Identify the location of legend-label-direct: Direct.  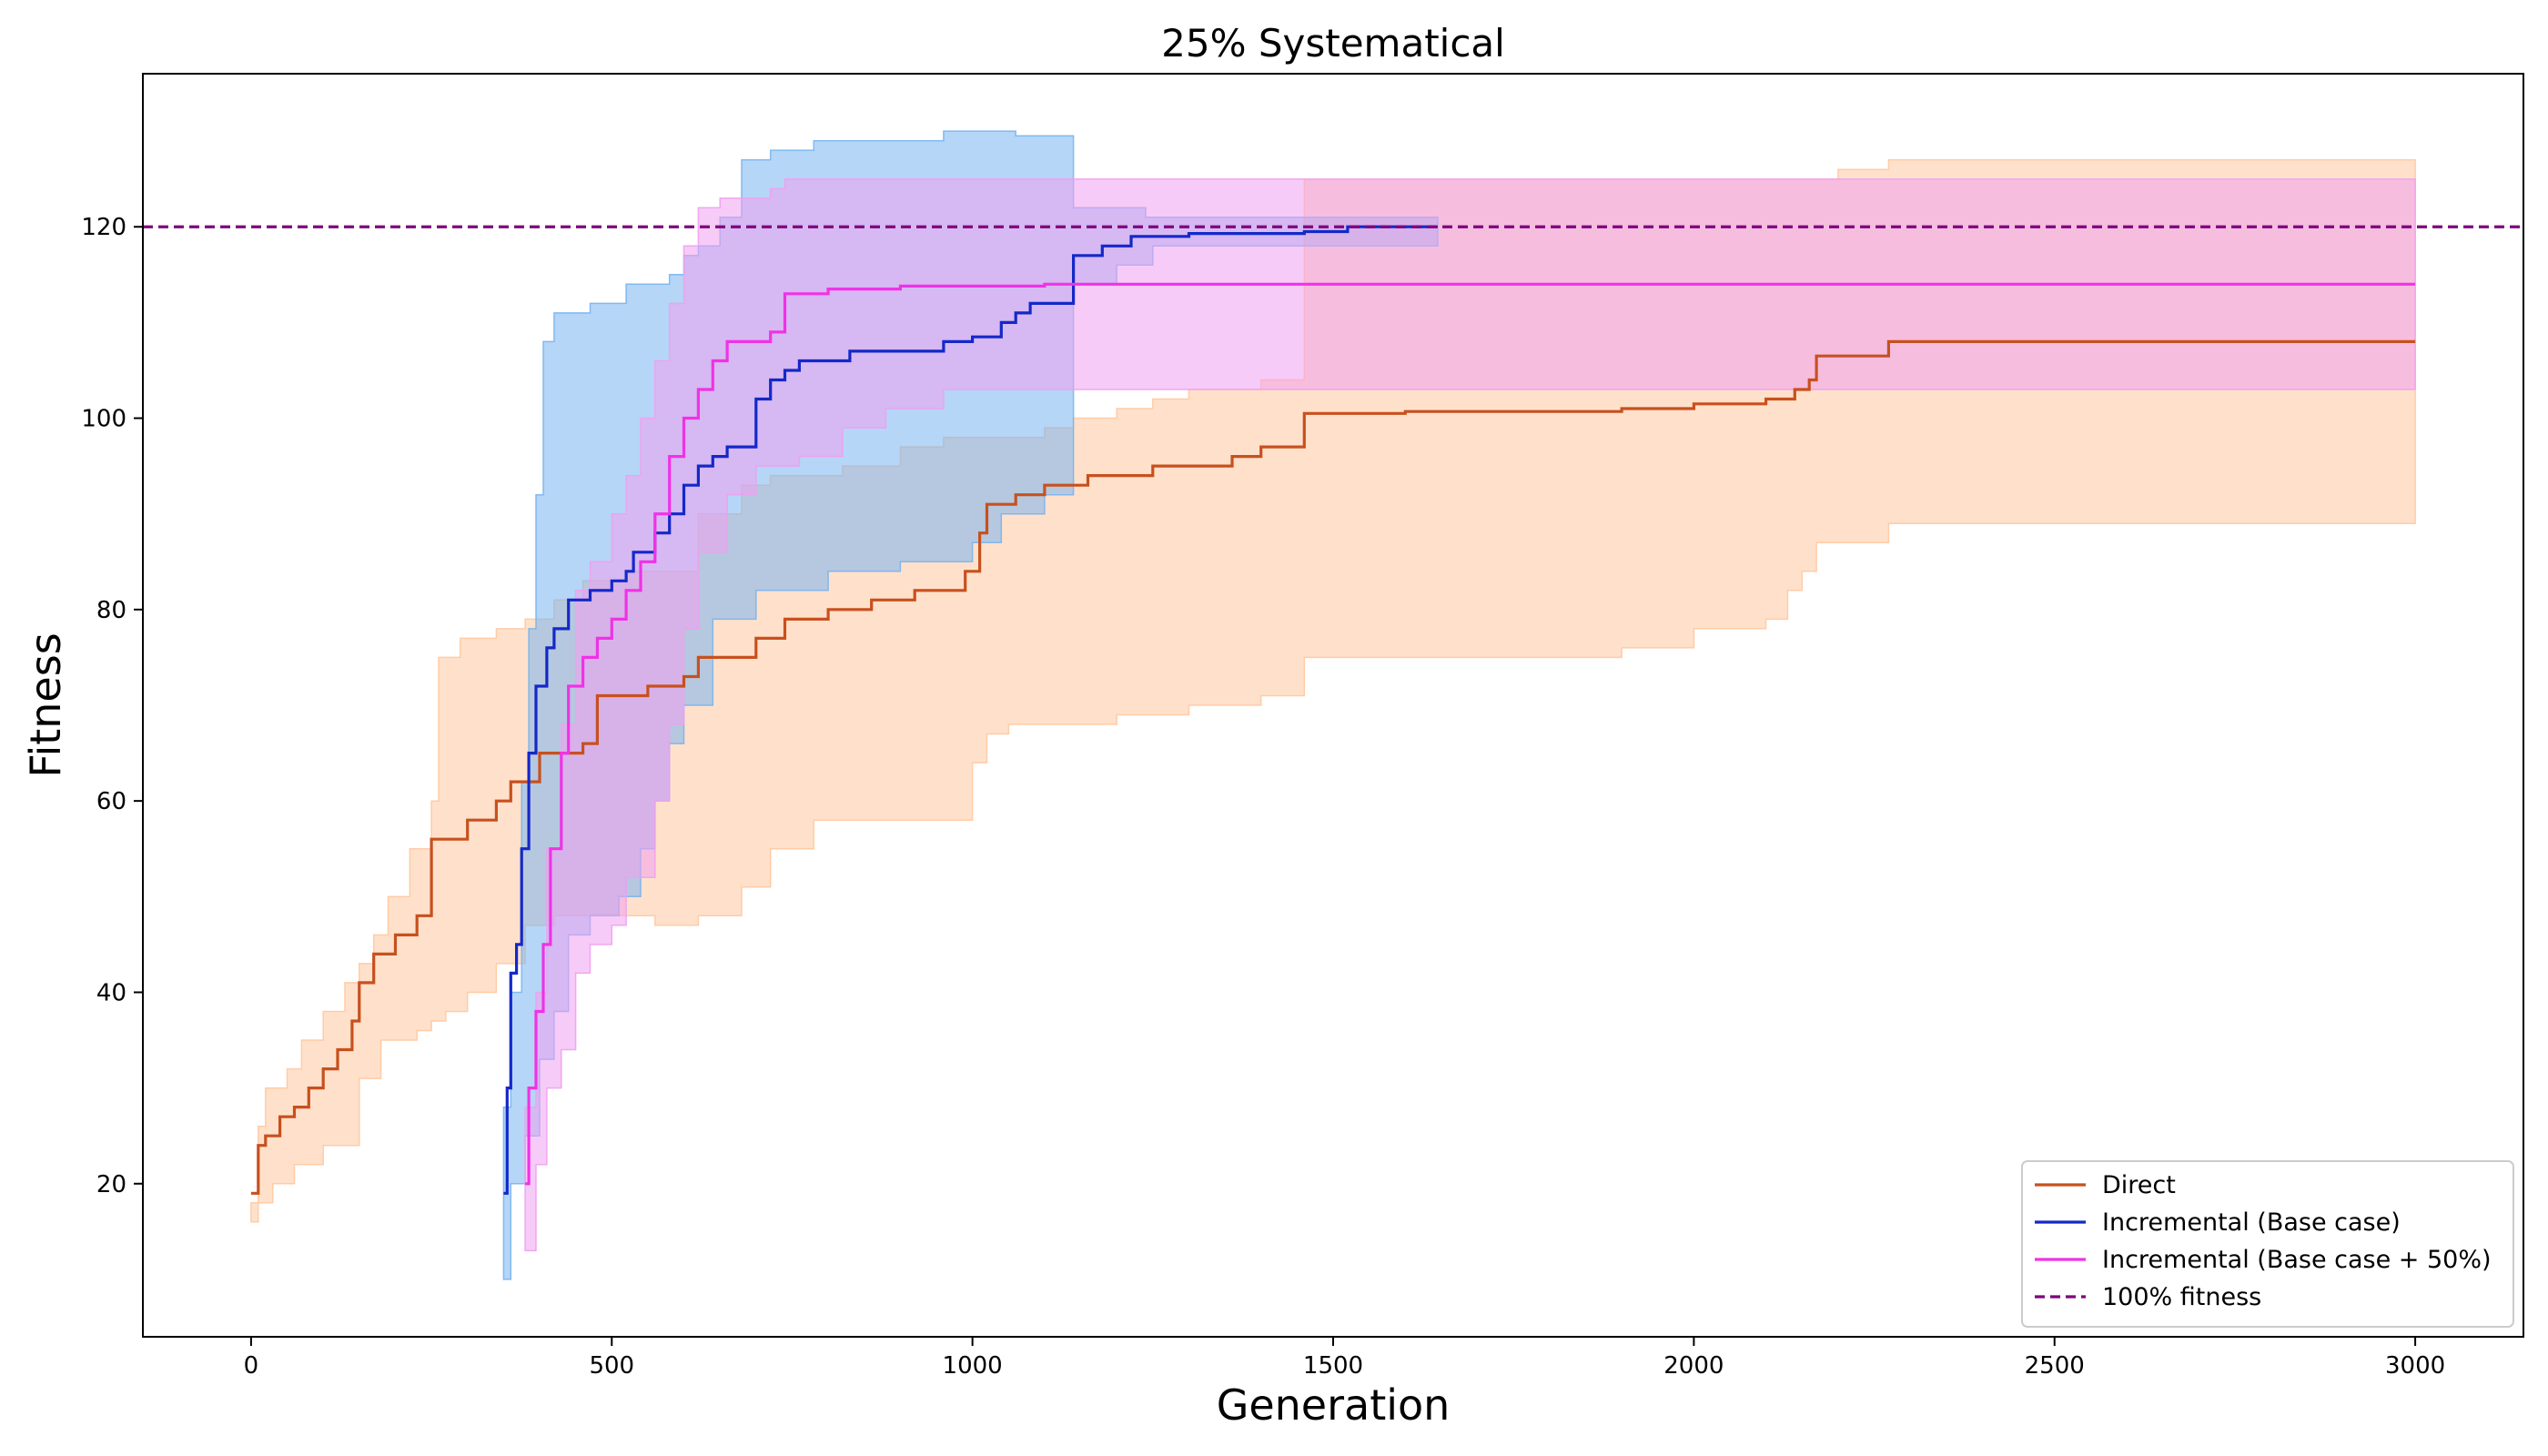
(2139, 1185).